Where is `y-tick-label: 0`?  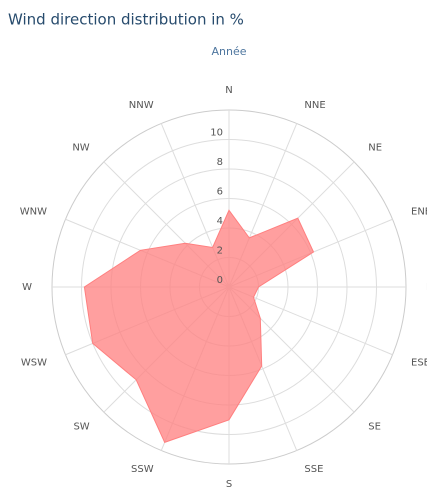
y-tick-label: 0 is located at coordinates (220, 280).